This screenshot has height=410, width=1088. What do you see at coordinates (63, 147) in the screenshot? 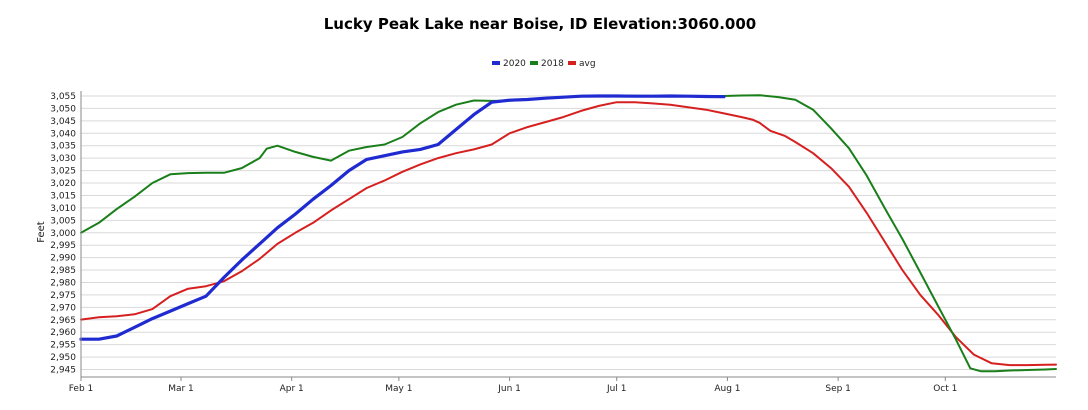
I see `y-tick-label-3035: 3,035` at bounding box center [63, 147].